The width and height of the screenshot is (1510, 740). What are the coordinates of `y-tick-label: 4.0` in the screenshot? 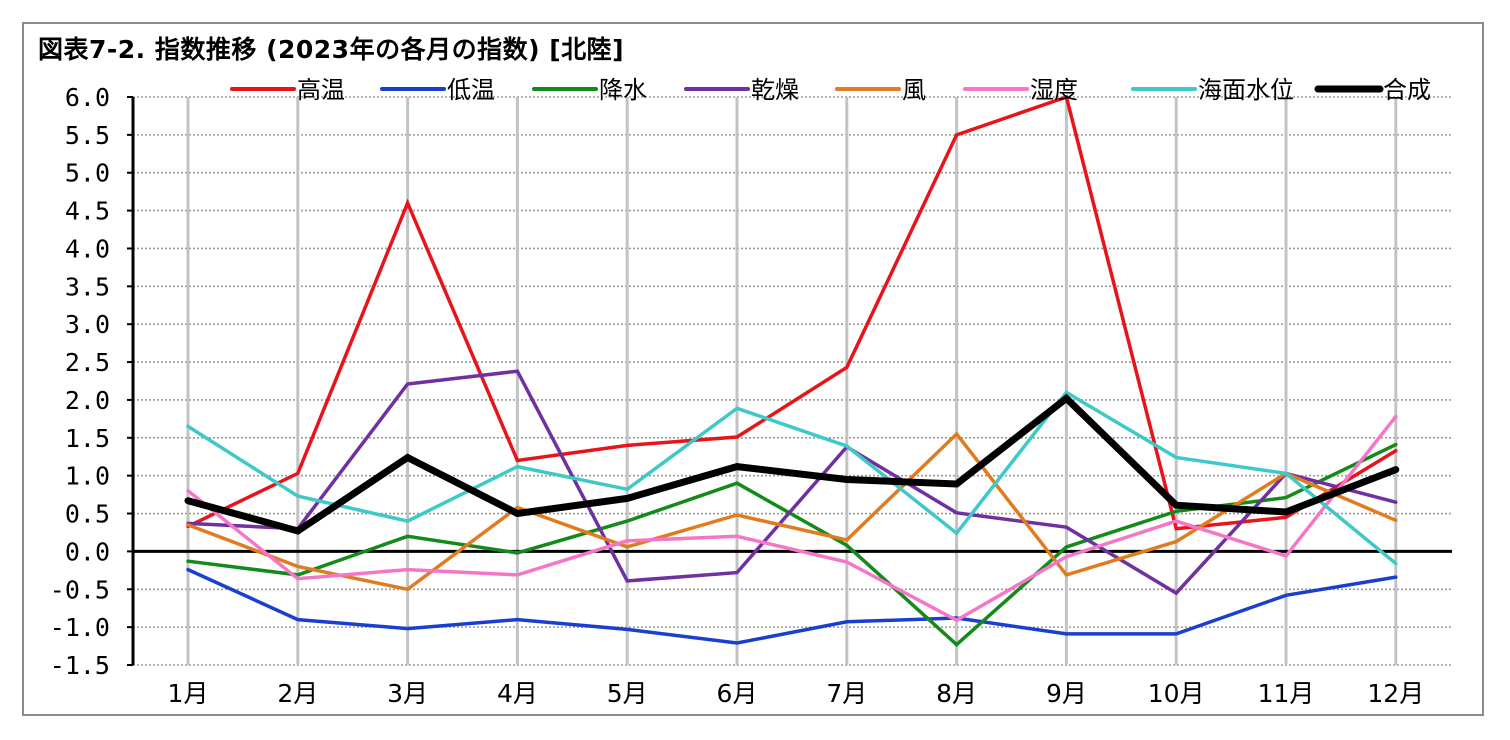 It's located at (87, 248).